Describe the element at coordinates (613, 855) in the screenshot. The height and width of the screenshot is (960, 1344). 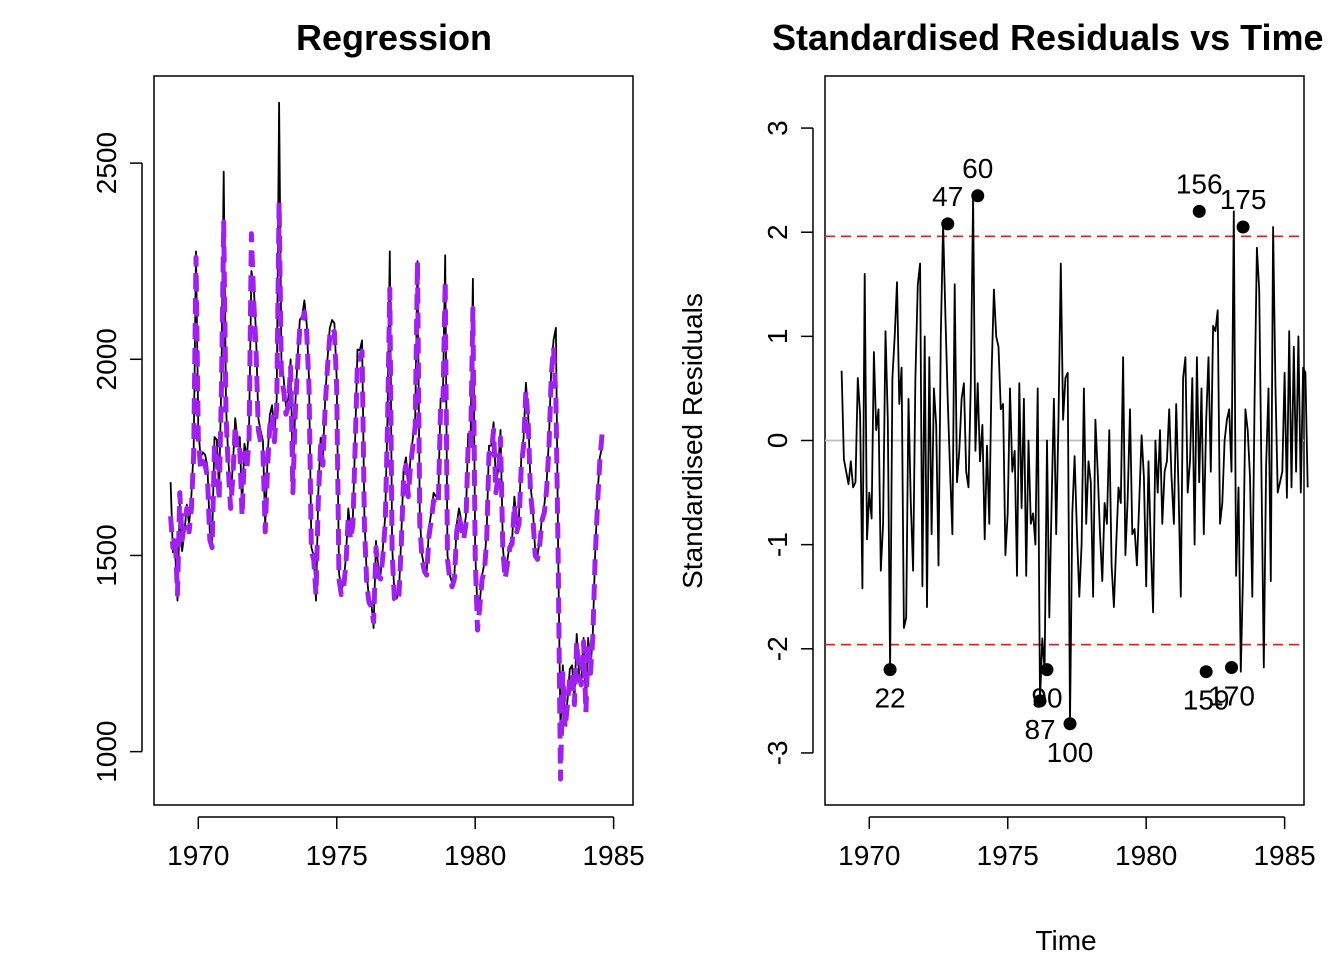
I see `regression-x-tick-label: 1985` at that location.